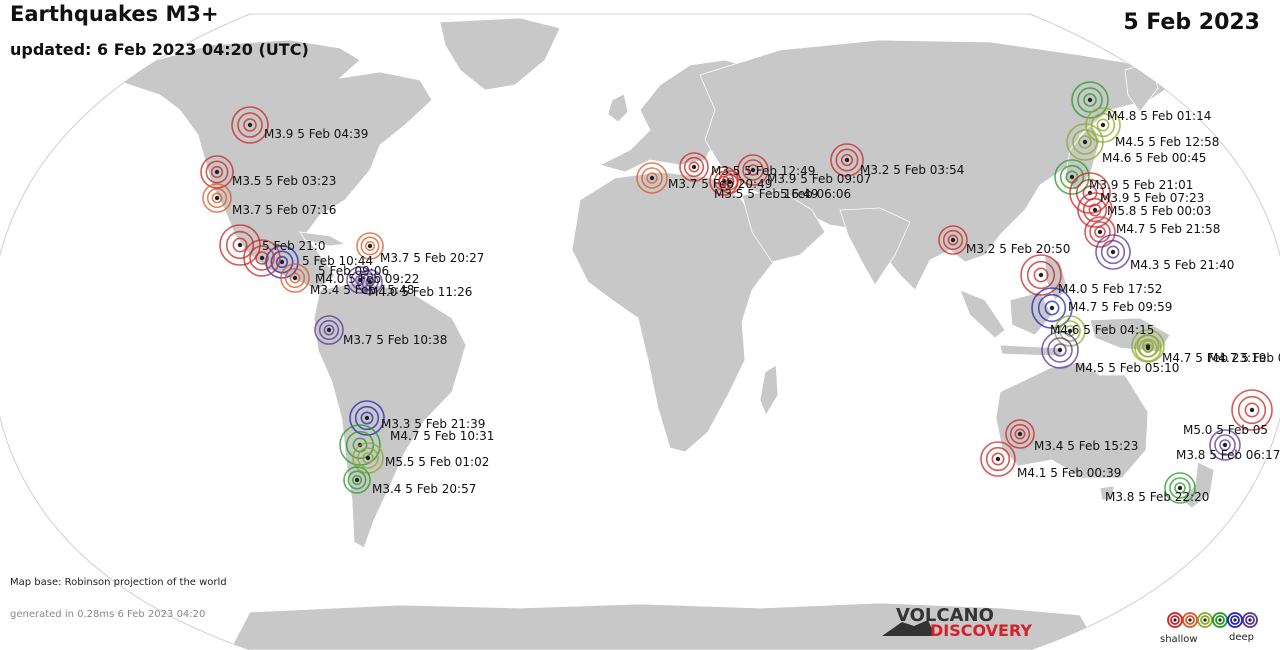 The height and width of the screenshot is (650, 1280). Describe the element at coordinates (1110, 289) in the screenshot. I see `earthquake-label: M4.0 5 Feb 17:52` at that location.